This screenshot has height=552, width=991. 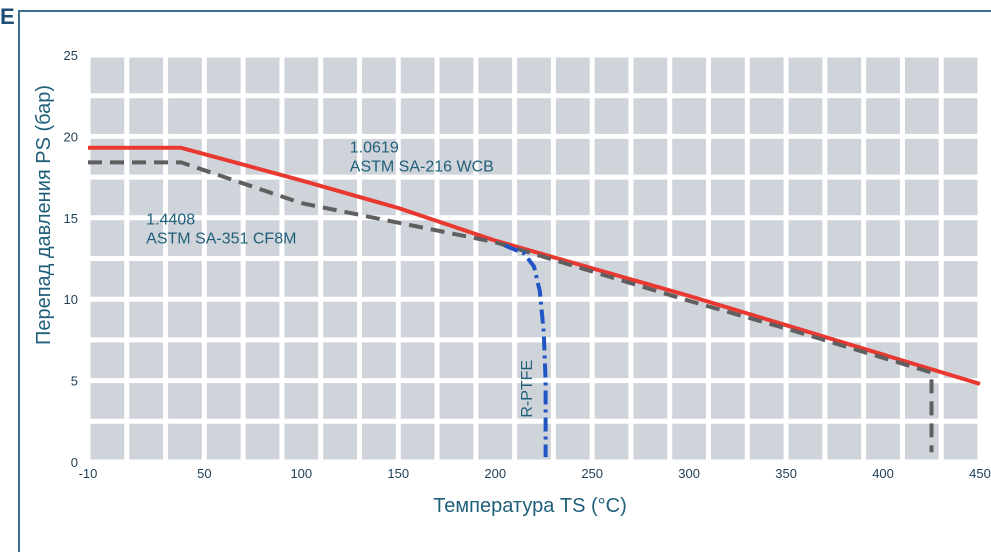 I want to click on series-label-2-line-2: ASTM SA-351 CF8M, so click(x=221, y=238).